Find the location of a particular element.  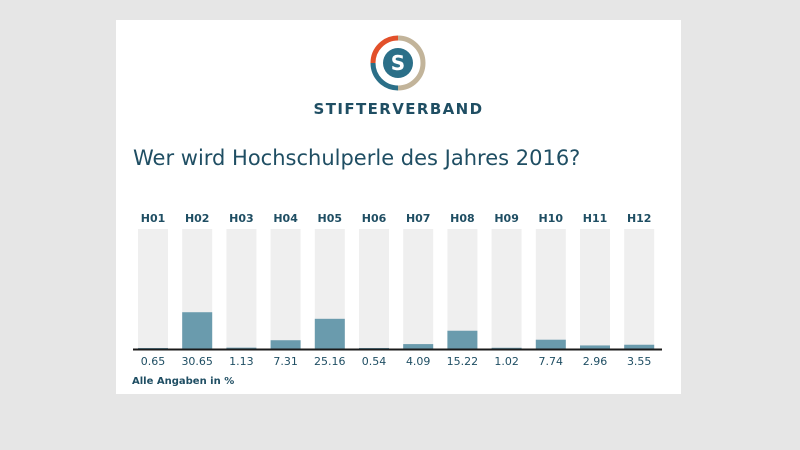

category-label: H01 is located at coordinates (153, 218).